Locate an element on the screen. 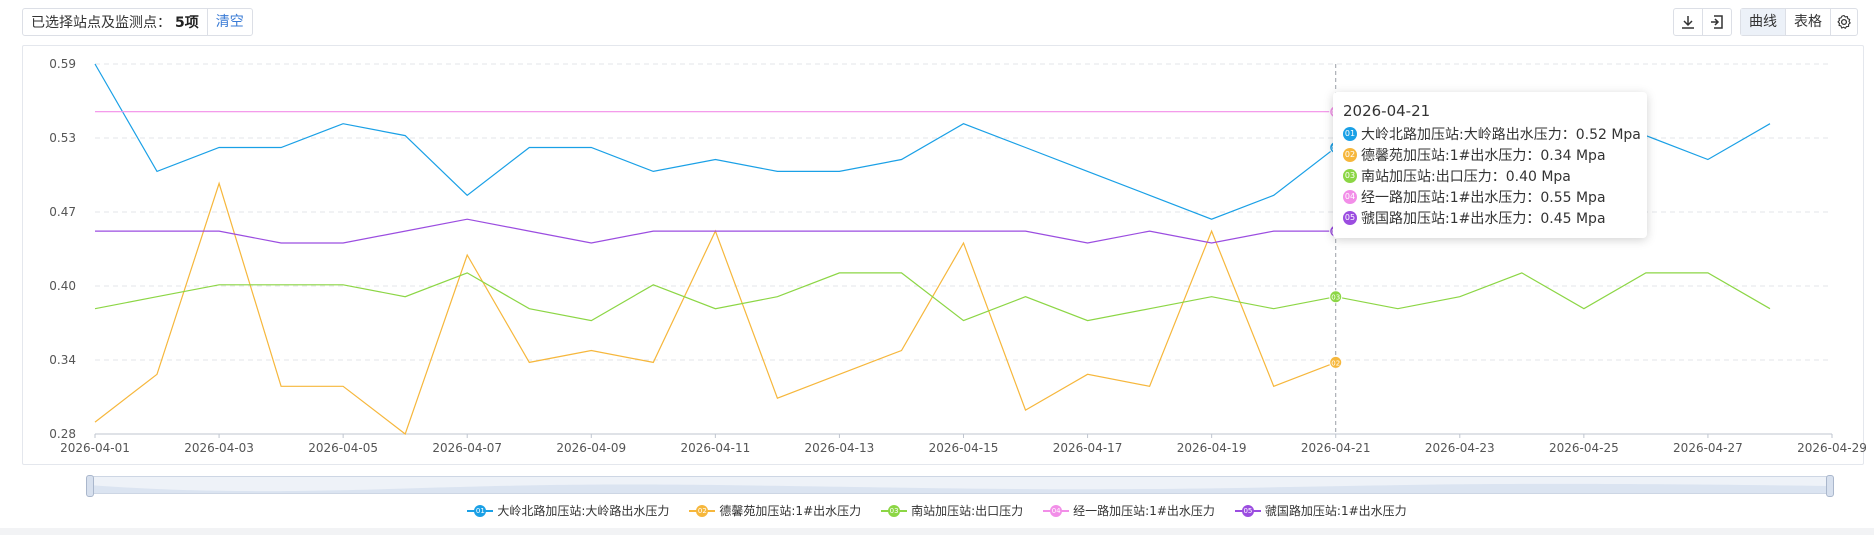 This screenshot has width=1874, height=535. x-tick-label: 2026-04-11 is located at coordinates (715, 448).